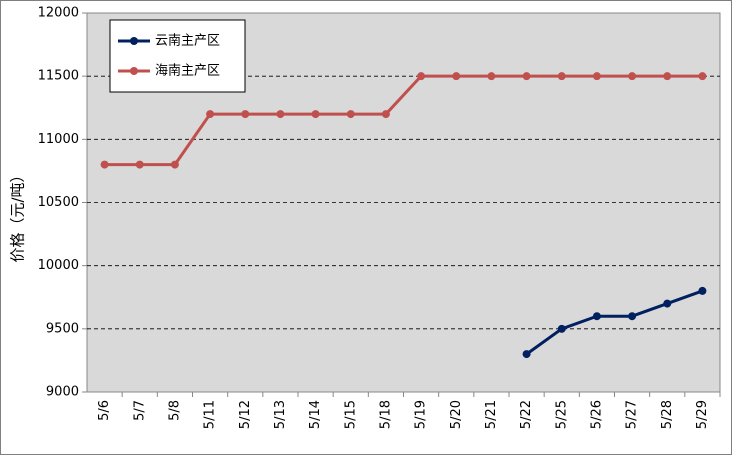 Image resolution: width=732 pixels, height=455 pixels. What do you see at coordinates (177, 56) in the screenshot?
I see `legend` at bounding box center [177, 56].